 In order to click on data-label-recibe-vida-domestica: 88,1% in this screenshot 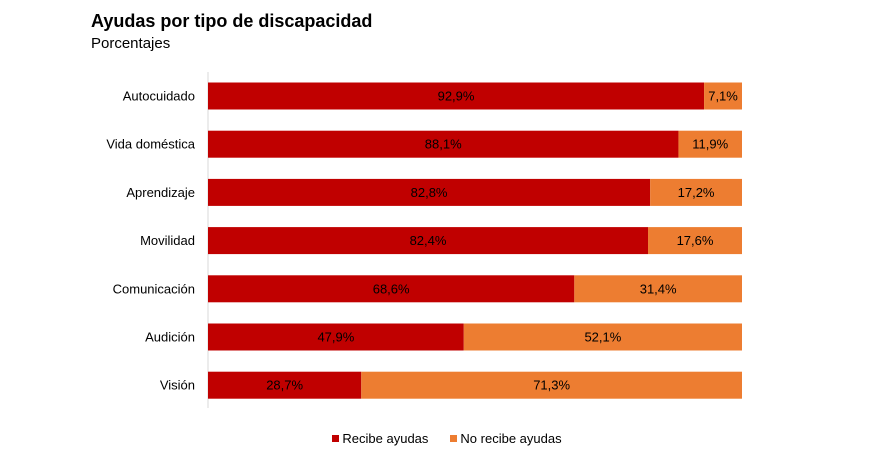, I will do `click(443, 144)`.